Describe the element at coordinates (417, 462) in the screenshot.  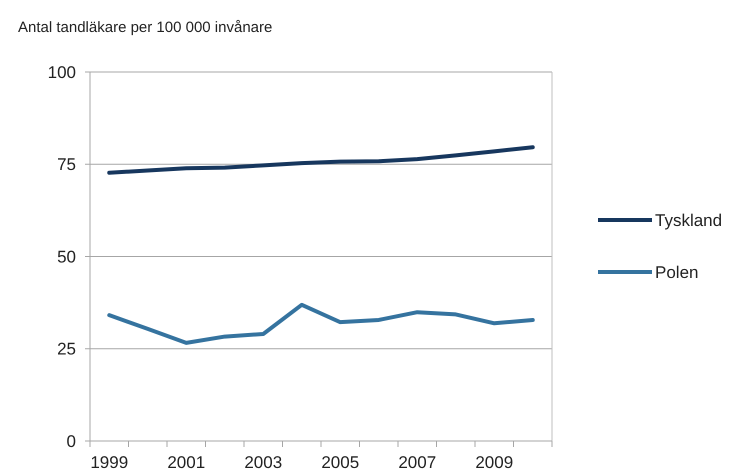
I see `x-tick-label: 2007` at that location.